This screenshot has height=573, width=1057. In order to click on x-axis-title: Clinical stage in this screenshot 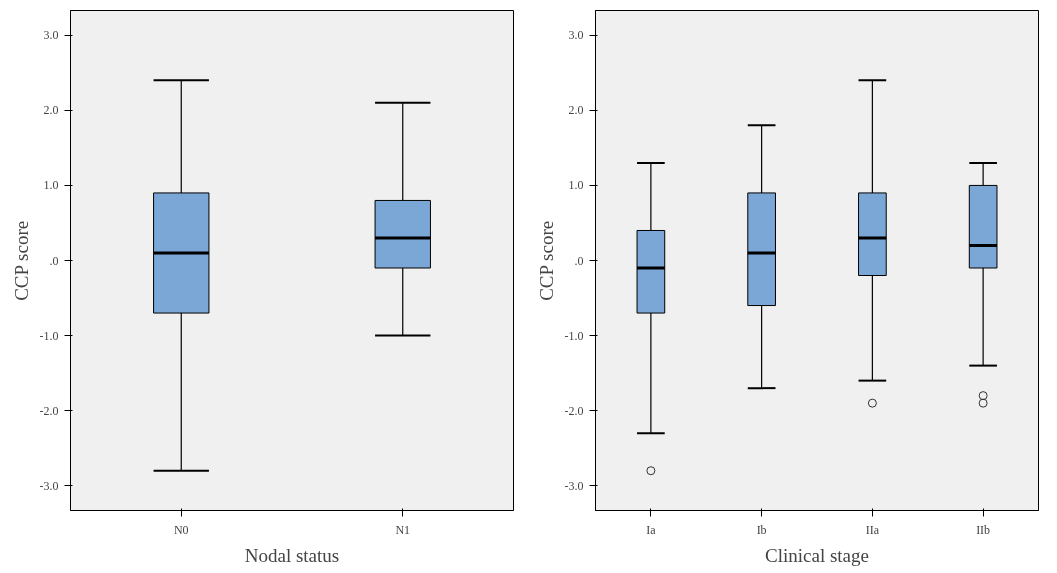, I will do `click(817, 555)`.